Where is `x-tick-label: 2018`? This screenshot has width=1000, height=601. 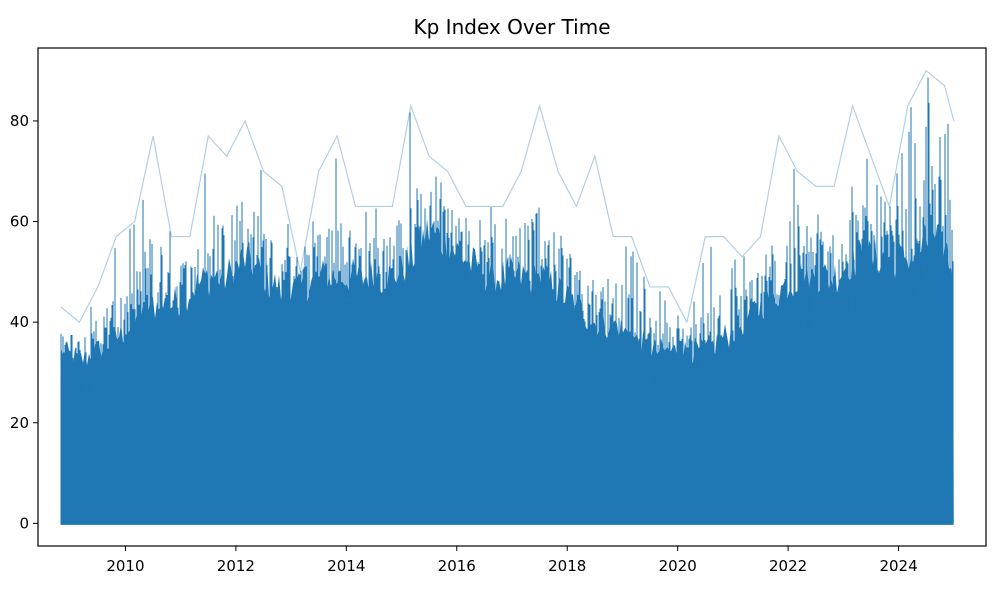 x-tick-label: 2018 is located at coordinates (567, 566).